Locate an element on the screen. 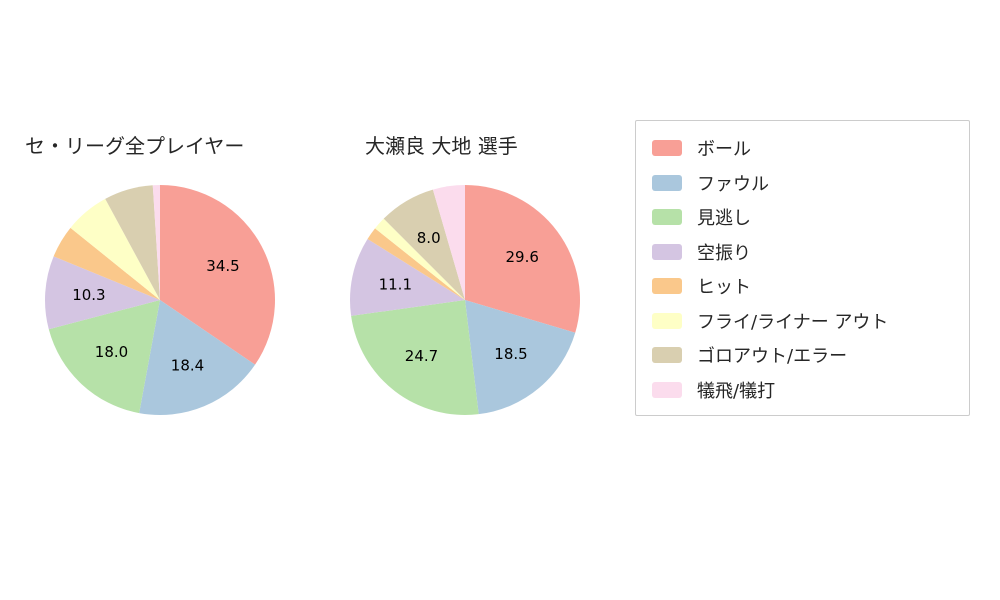  pie-value-label: 34.5 is located at coordinates (222, 266).